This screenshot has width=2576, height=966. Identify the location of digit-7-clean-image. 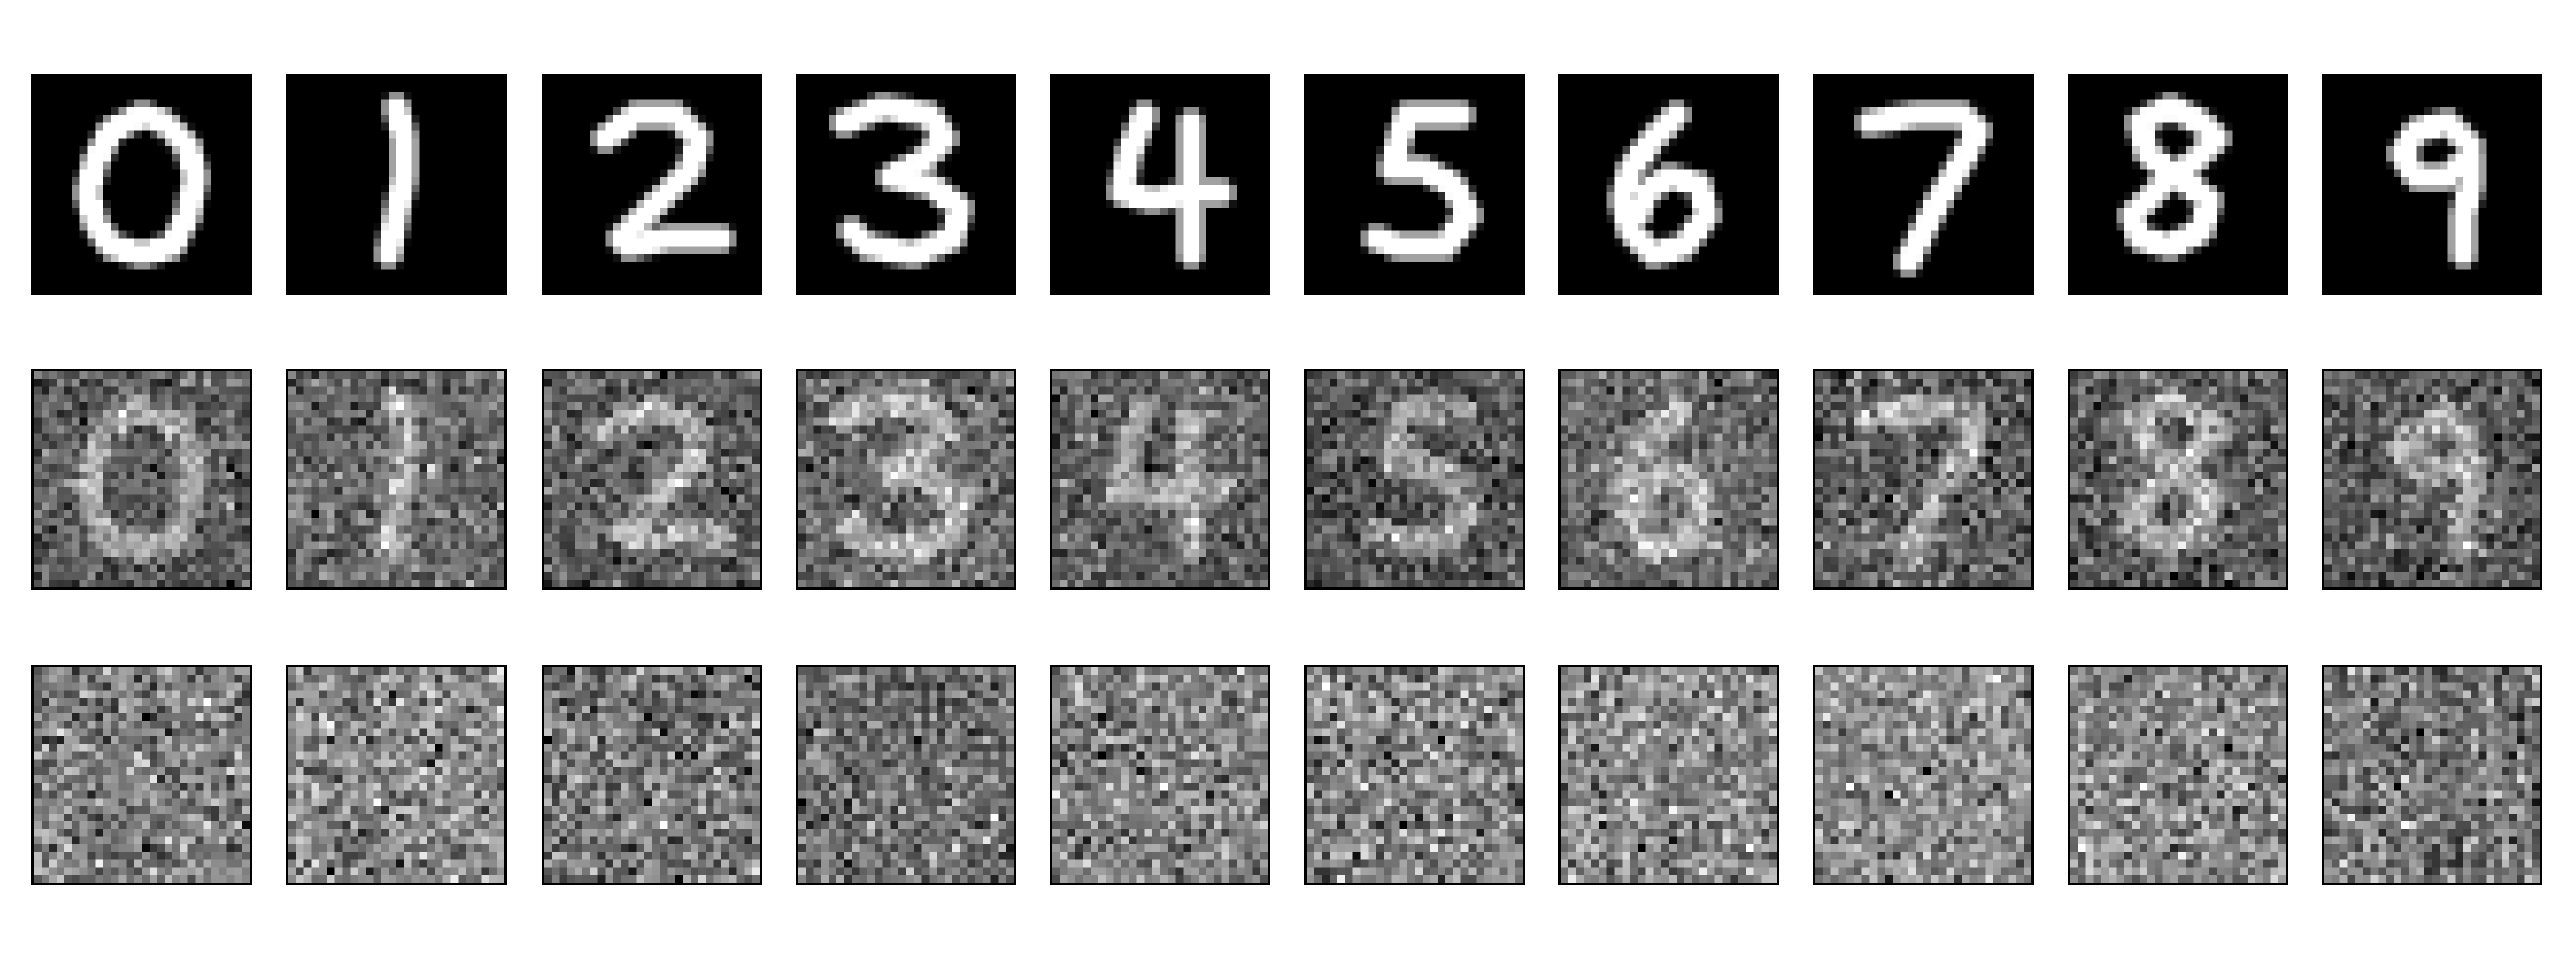
(1923, 184).